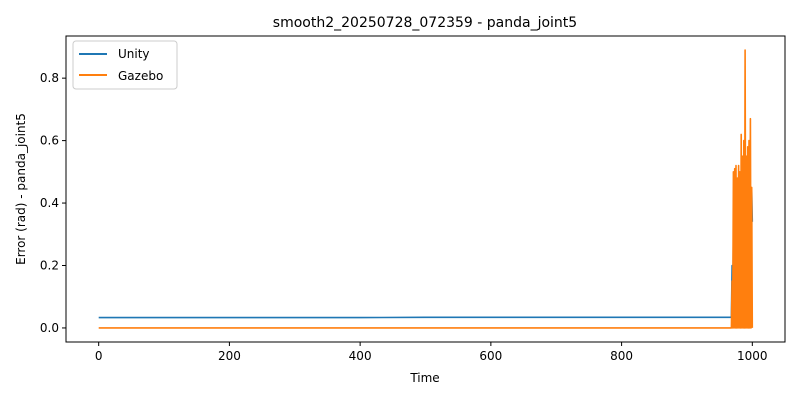 The height and width of the screenshot is (405, 800). Describe the element at coordinates (424, 378) in the screenshot. I see `x-axis-label: Time` at that location.